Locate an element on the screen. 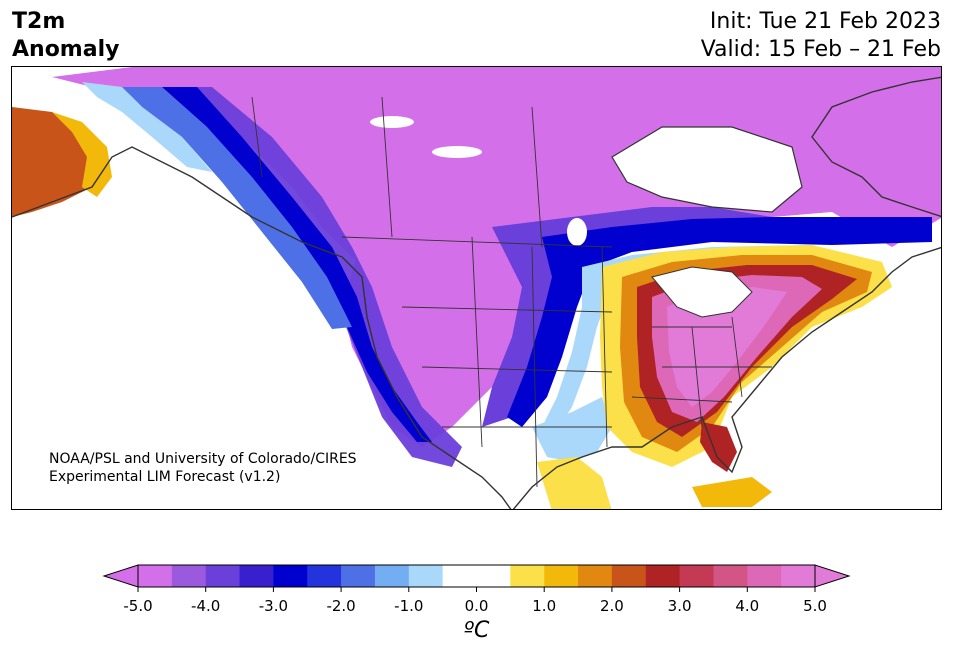 Image resolution: width=953 pixels, height=656 pixels. colorbar-unit-label: ºC is located at coordinates (476, 630).